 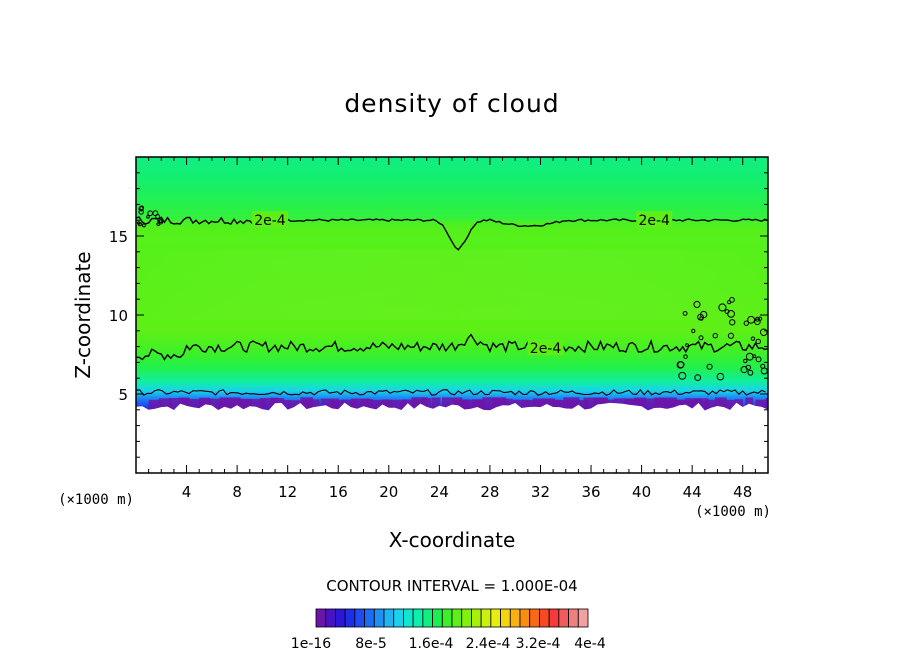 I want to click on x-tick-label: 20, so click(x=388, y=492).